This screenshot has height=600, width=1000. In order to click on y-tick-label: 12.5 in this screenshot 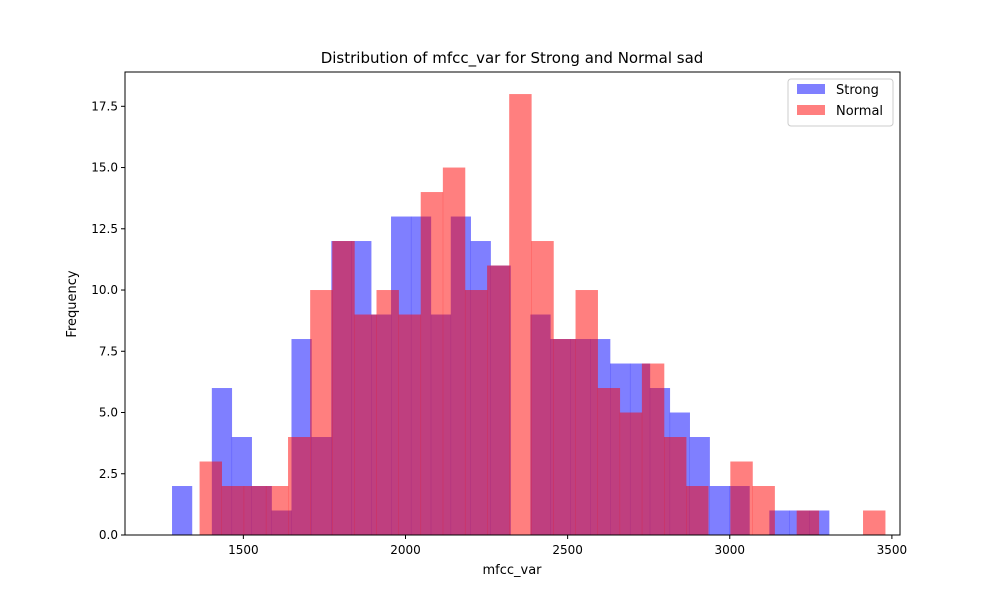, I will do `click(104, 229)`.